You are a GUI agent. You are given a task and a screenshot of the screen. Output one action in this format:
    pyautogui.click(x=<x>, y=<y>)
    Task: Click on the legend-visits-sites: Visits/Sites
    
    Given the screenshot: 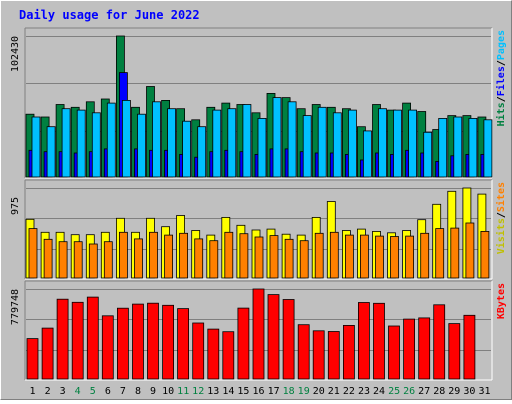 What is the action you would take?
    pyautogui.click(x=501, y=218)
    